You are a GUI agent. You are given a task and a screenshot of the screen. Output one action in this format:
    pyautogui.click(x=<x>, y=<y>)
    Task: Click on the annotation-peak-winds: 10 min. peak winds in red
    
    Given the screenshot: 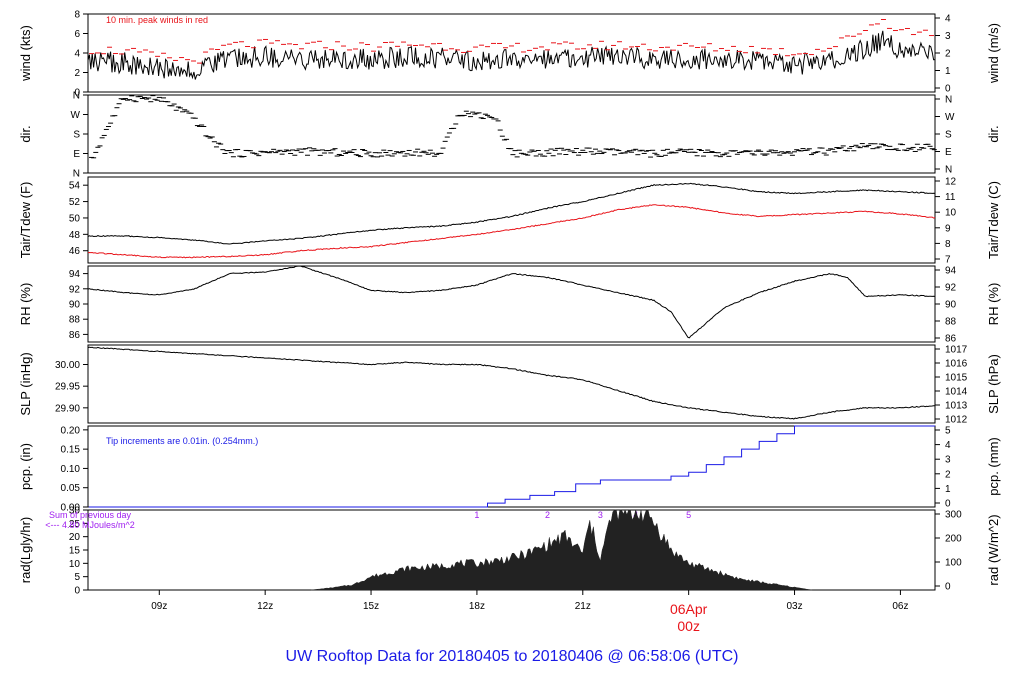 What is the action you would take?
    pyautogui.click(x=157, y=20)
    